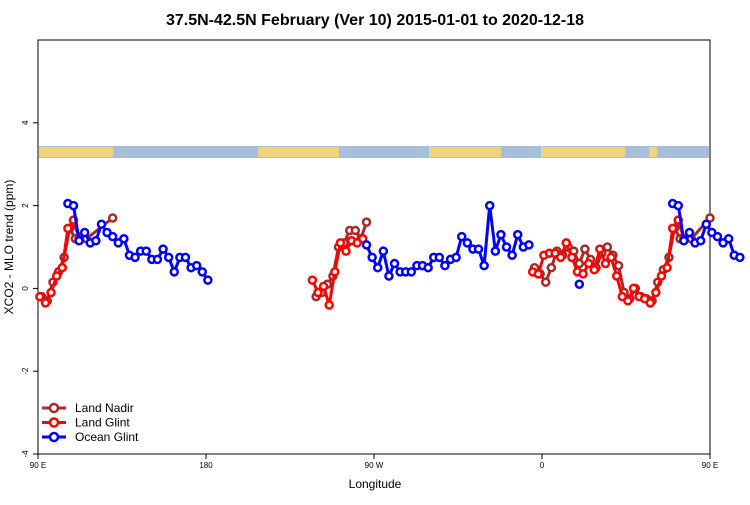  Describe the element at coordinates (374, 465) in the screenshot. I see `x-tick-label: 90 W` at that location.